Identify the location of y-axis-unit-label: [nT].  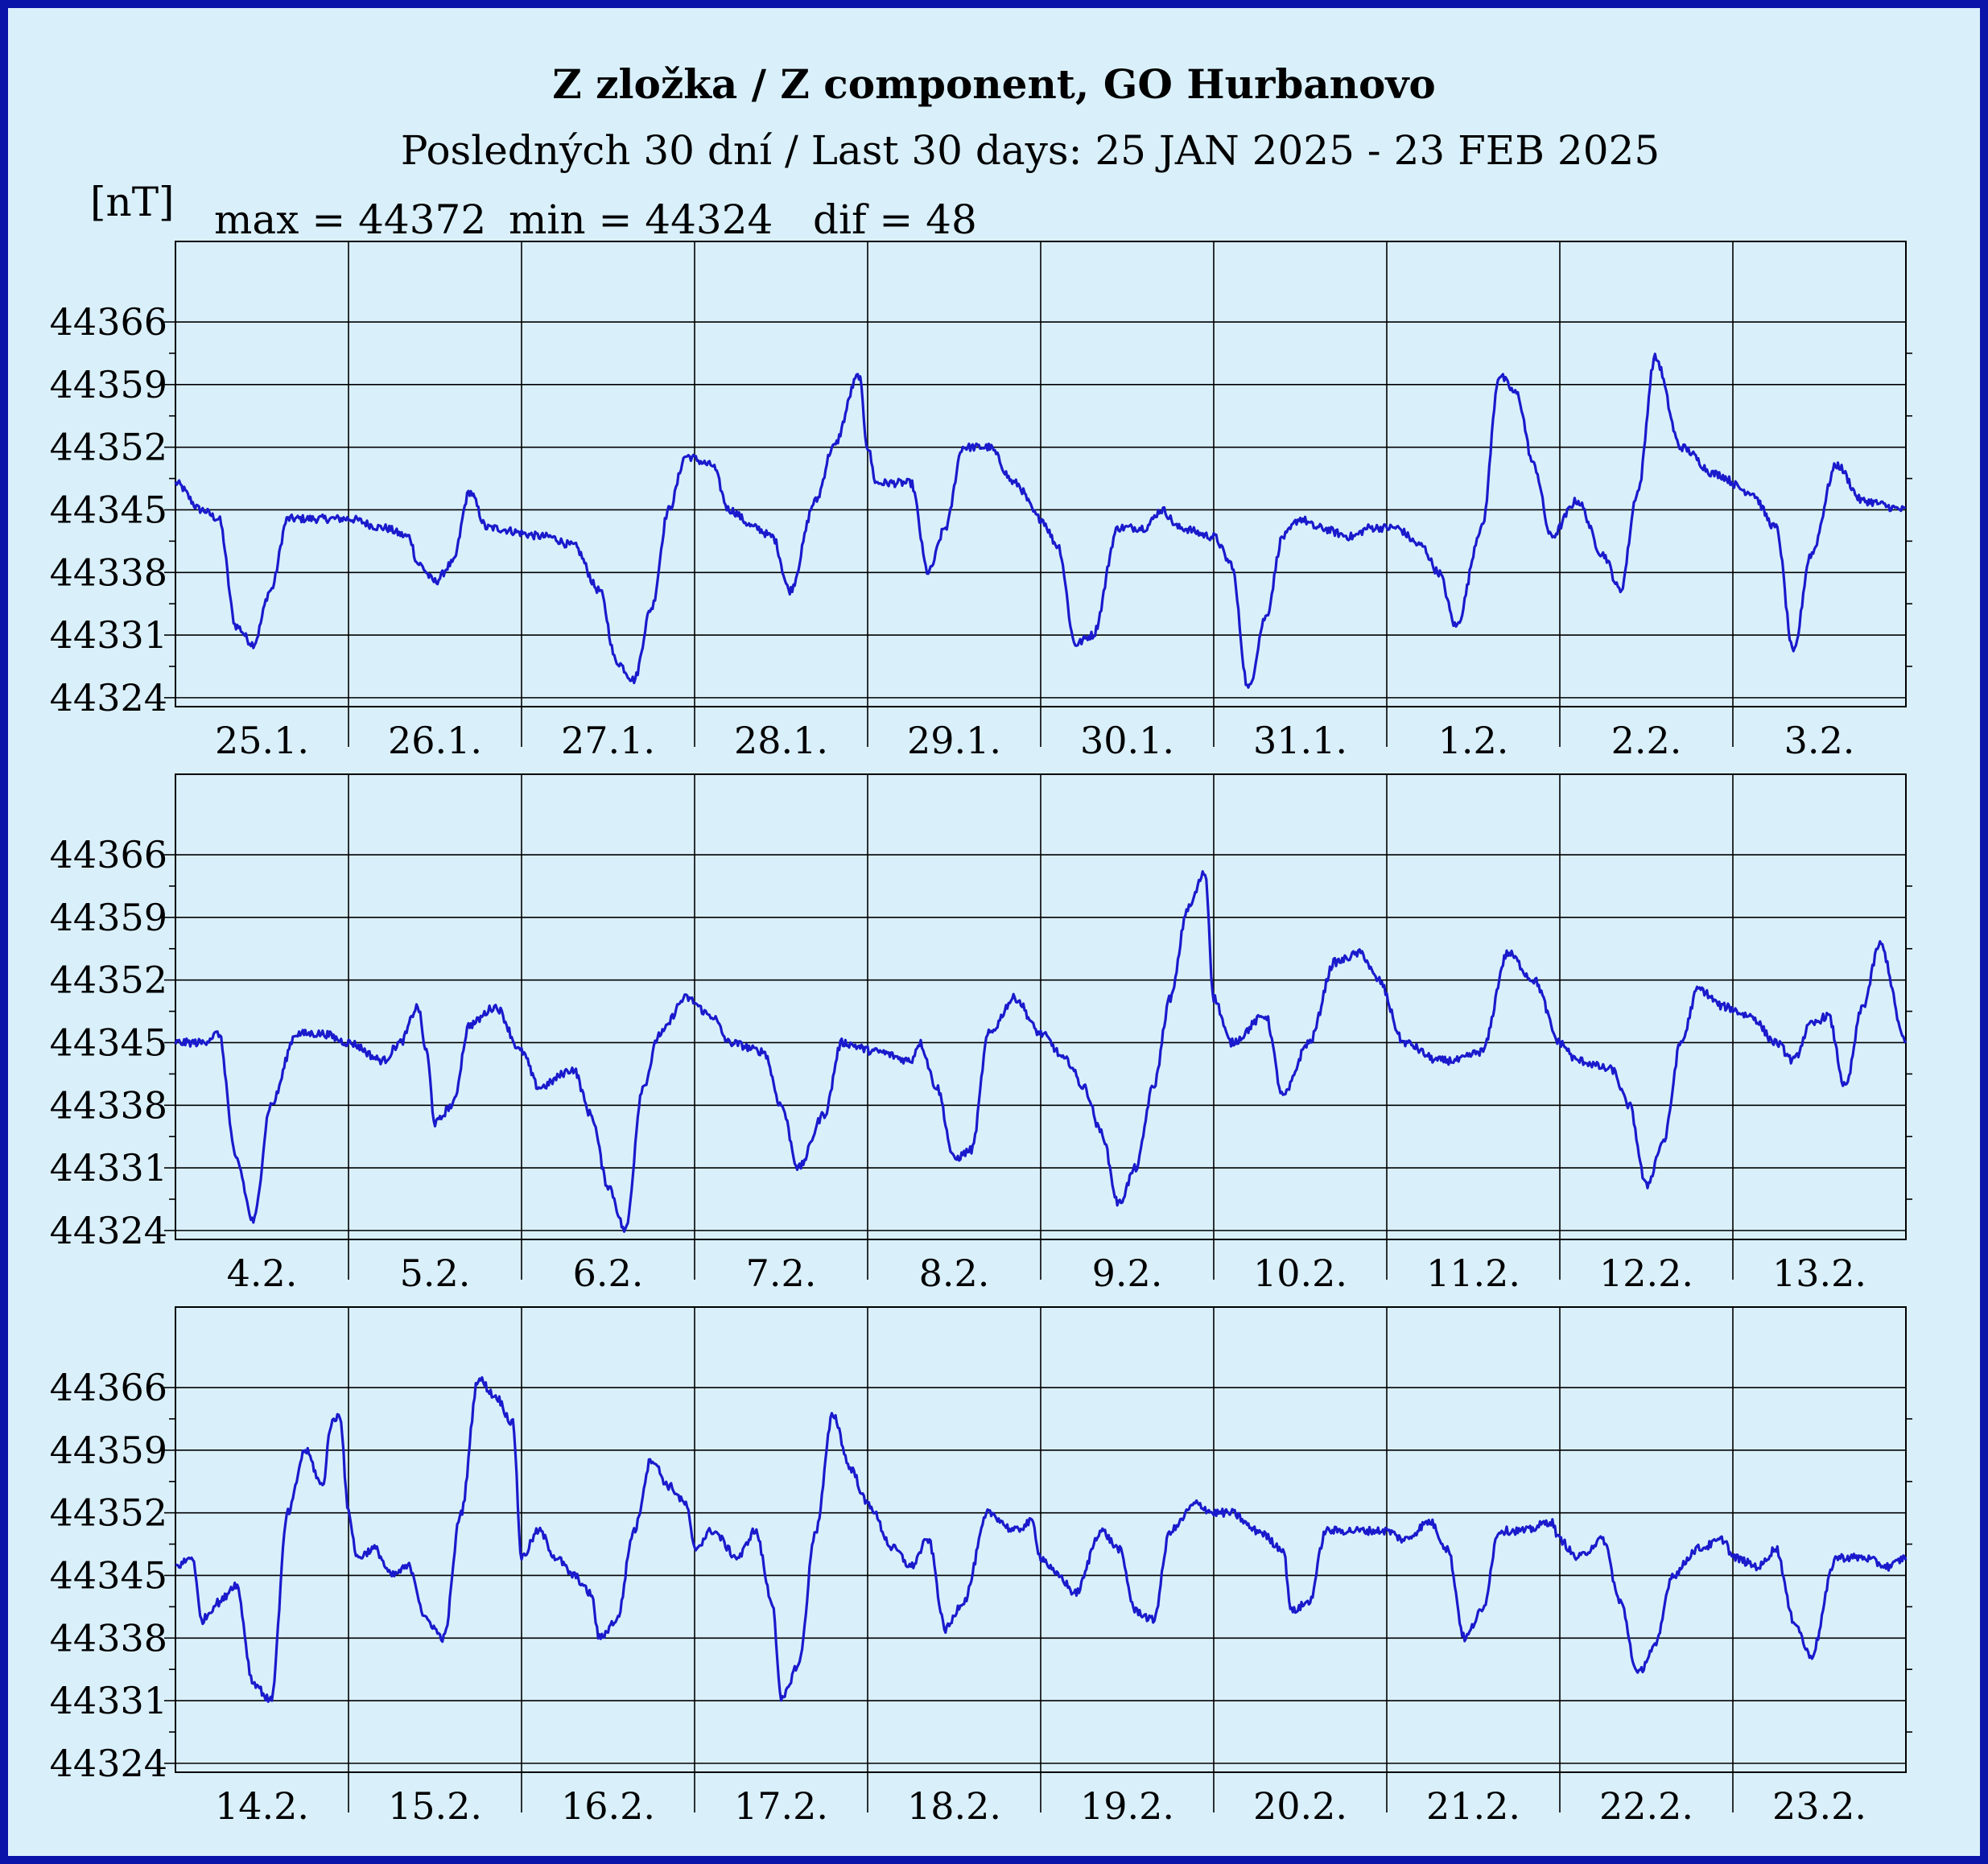
(132, 202).